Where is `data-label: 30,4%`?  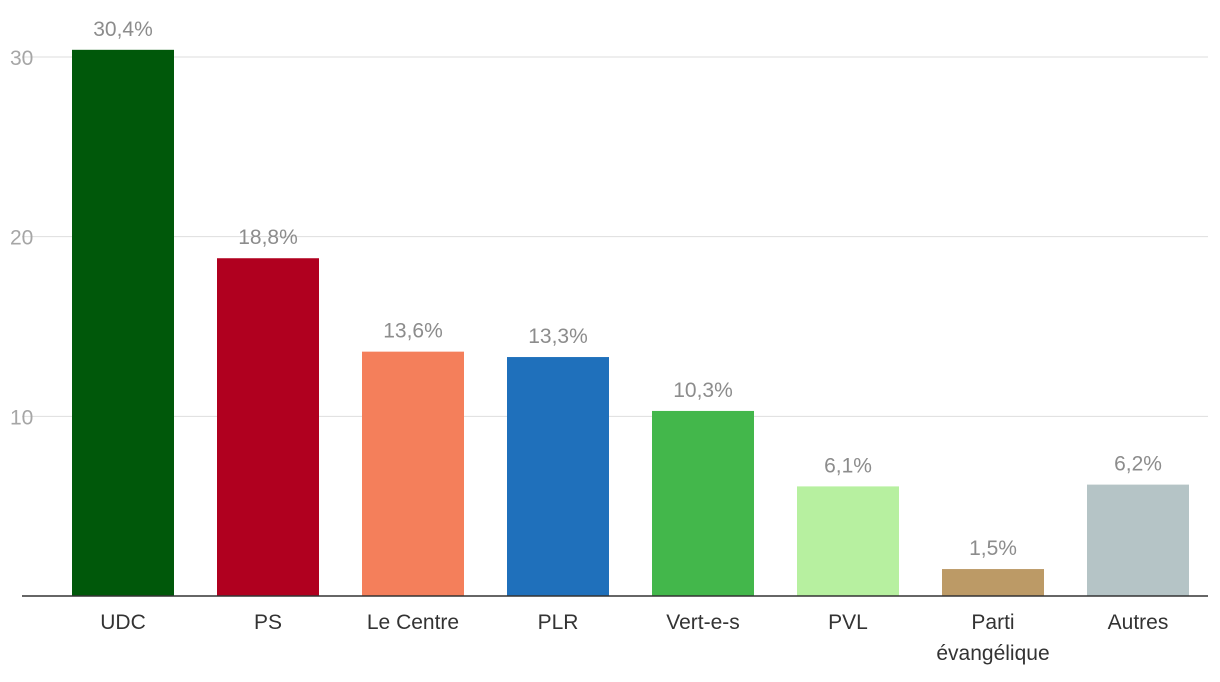 data-label: 30,4% is located at coordinates (123, 29).